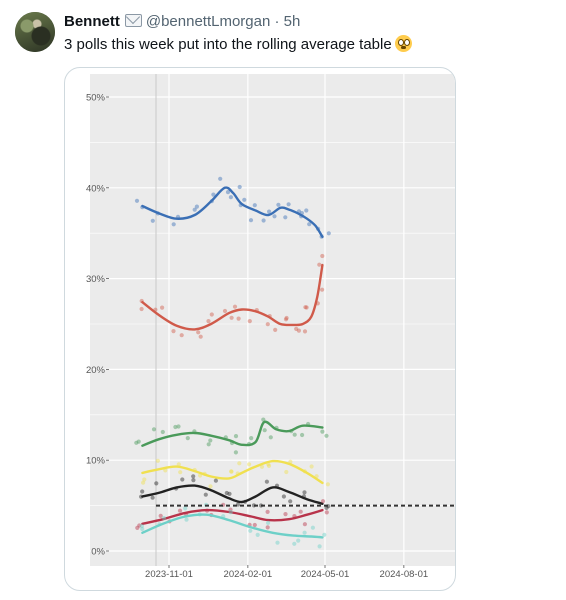 The height and width of the screenshot is (600, 566). What do you see at coordinates (35, 32) in the screenshot?
I see `avatar` at bounding box center [35, 32].